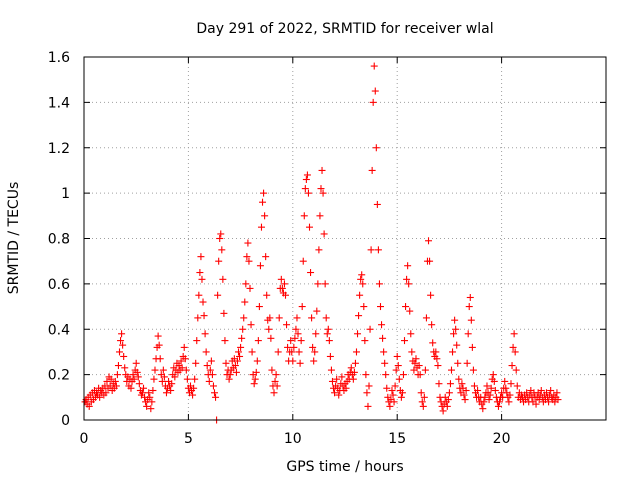  What do you see at coordinates (59, 376) in the screenshot?
I see `y-tick-label: 0.2` at bounding box center [59, 376].